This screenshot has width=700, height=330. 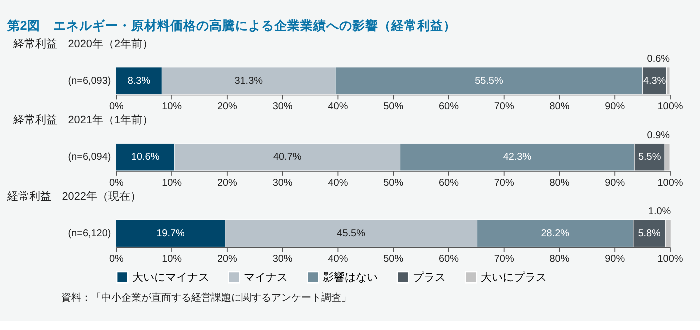 I want to click on y-tick-label: (n=6,093), so click(x=90, y=81).